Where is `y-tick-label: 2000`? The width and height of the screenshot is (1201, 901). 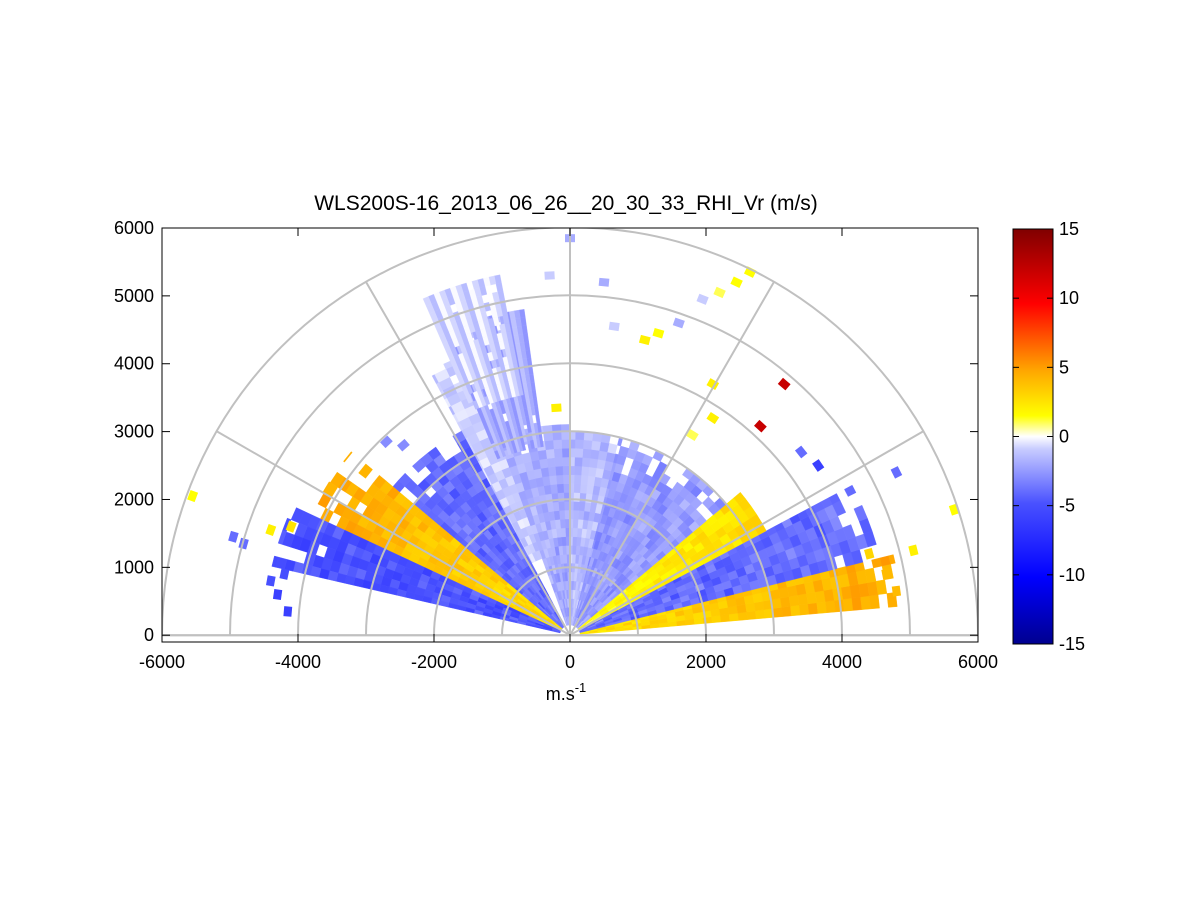
y-tick-label: 2000 is located at coordinates (134, 499).